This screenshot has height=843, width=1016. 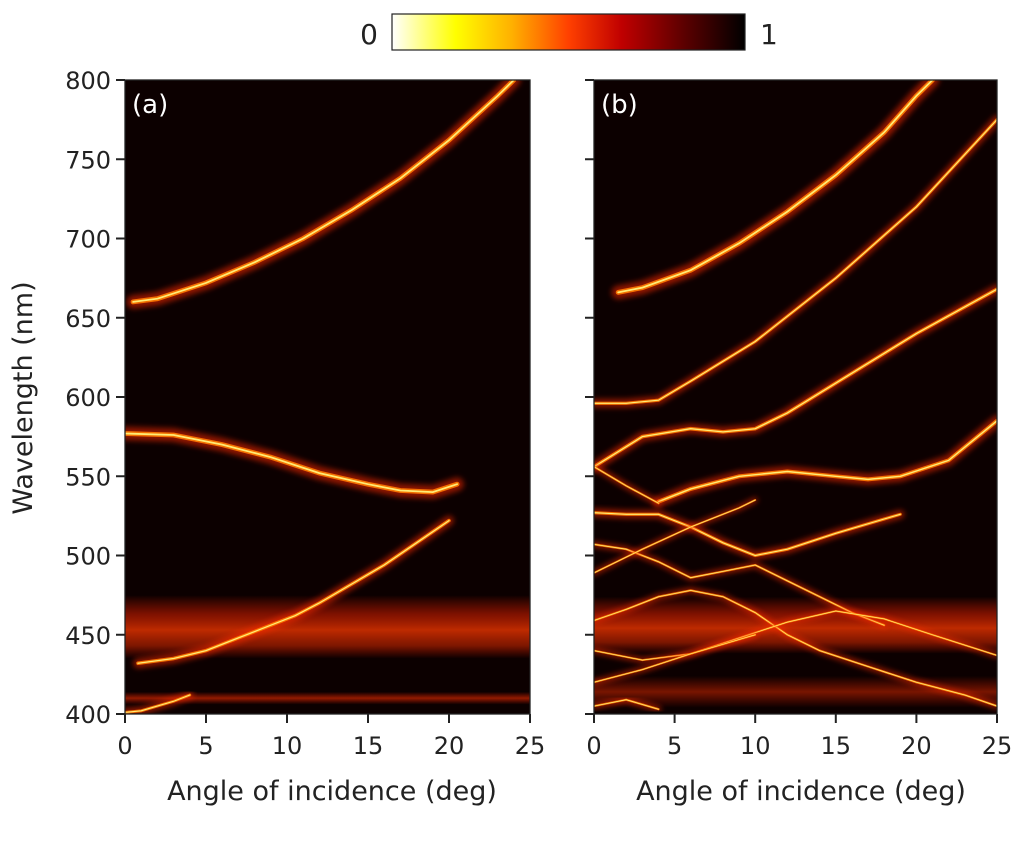 I want to click on y-tick-label: 700, so click(x=88, y=240).